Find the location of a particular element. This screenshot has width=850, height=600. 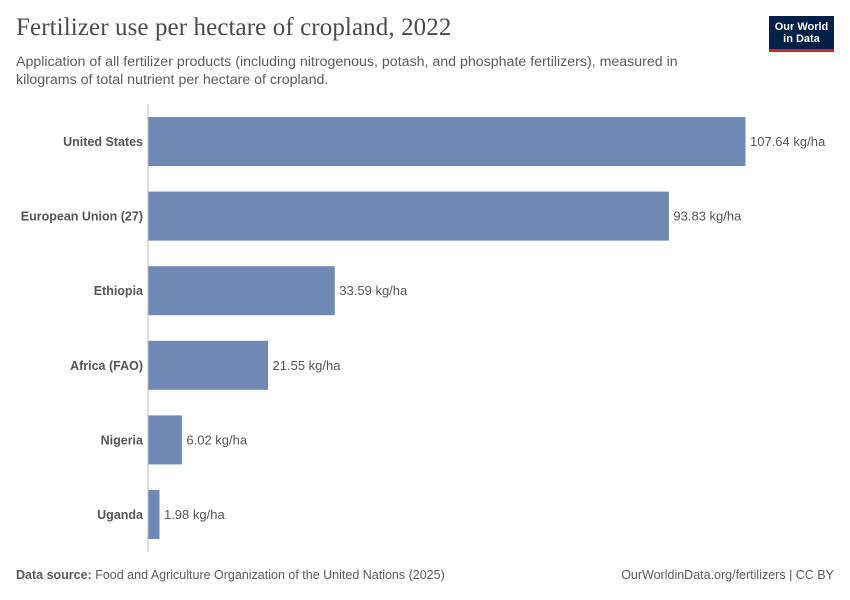

category-label-nigeria: Nigeria is located at coordinates (122, 440).